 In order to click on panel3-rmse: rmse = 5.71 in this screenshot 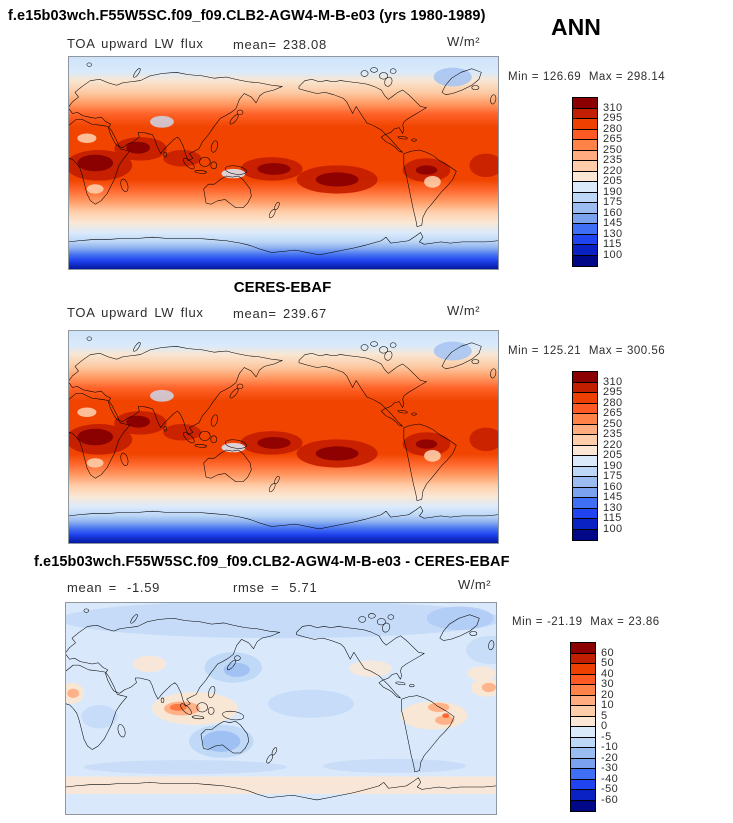, I will do `click(275, 587)`.